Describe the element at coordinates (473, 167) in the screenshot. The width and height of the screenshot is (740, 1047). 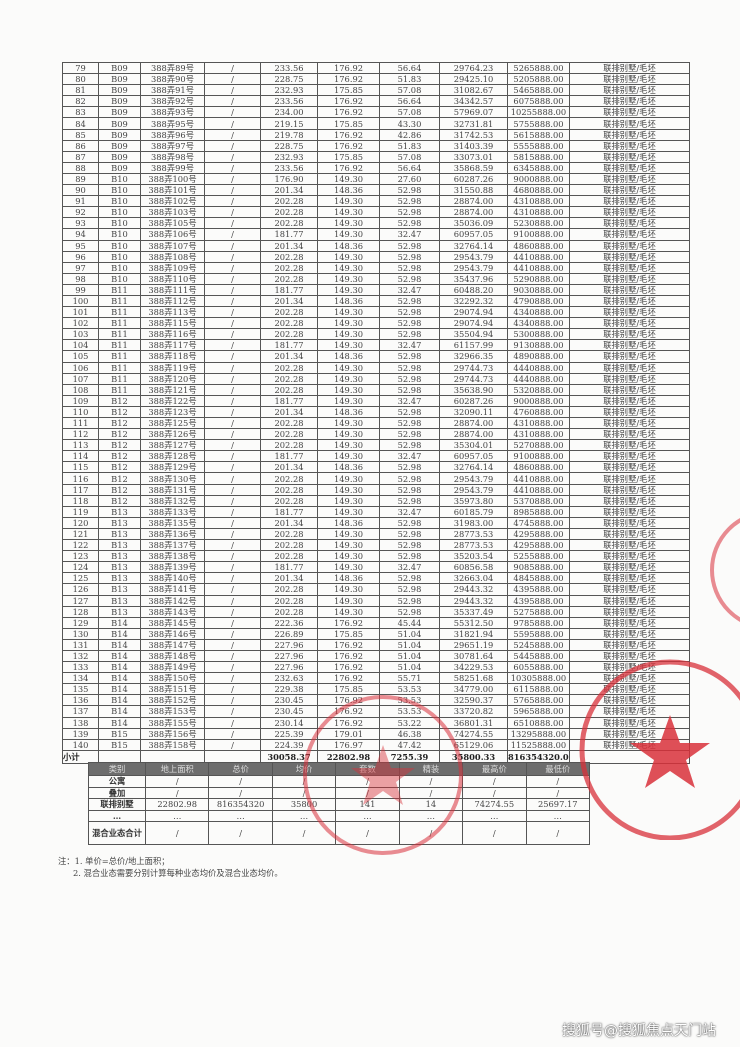
I see `unit-price-cell: 35868.59` at that location.